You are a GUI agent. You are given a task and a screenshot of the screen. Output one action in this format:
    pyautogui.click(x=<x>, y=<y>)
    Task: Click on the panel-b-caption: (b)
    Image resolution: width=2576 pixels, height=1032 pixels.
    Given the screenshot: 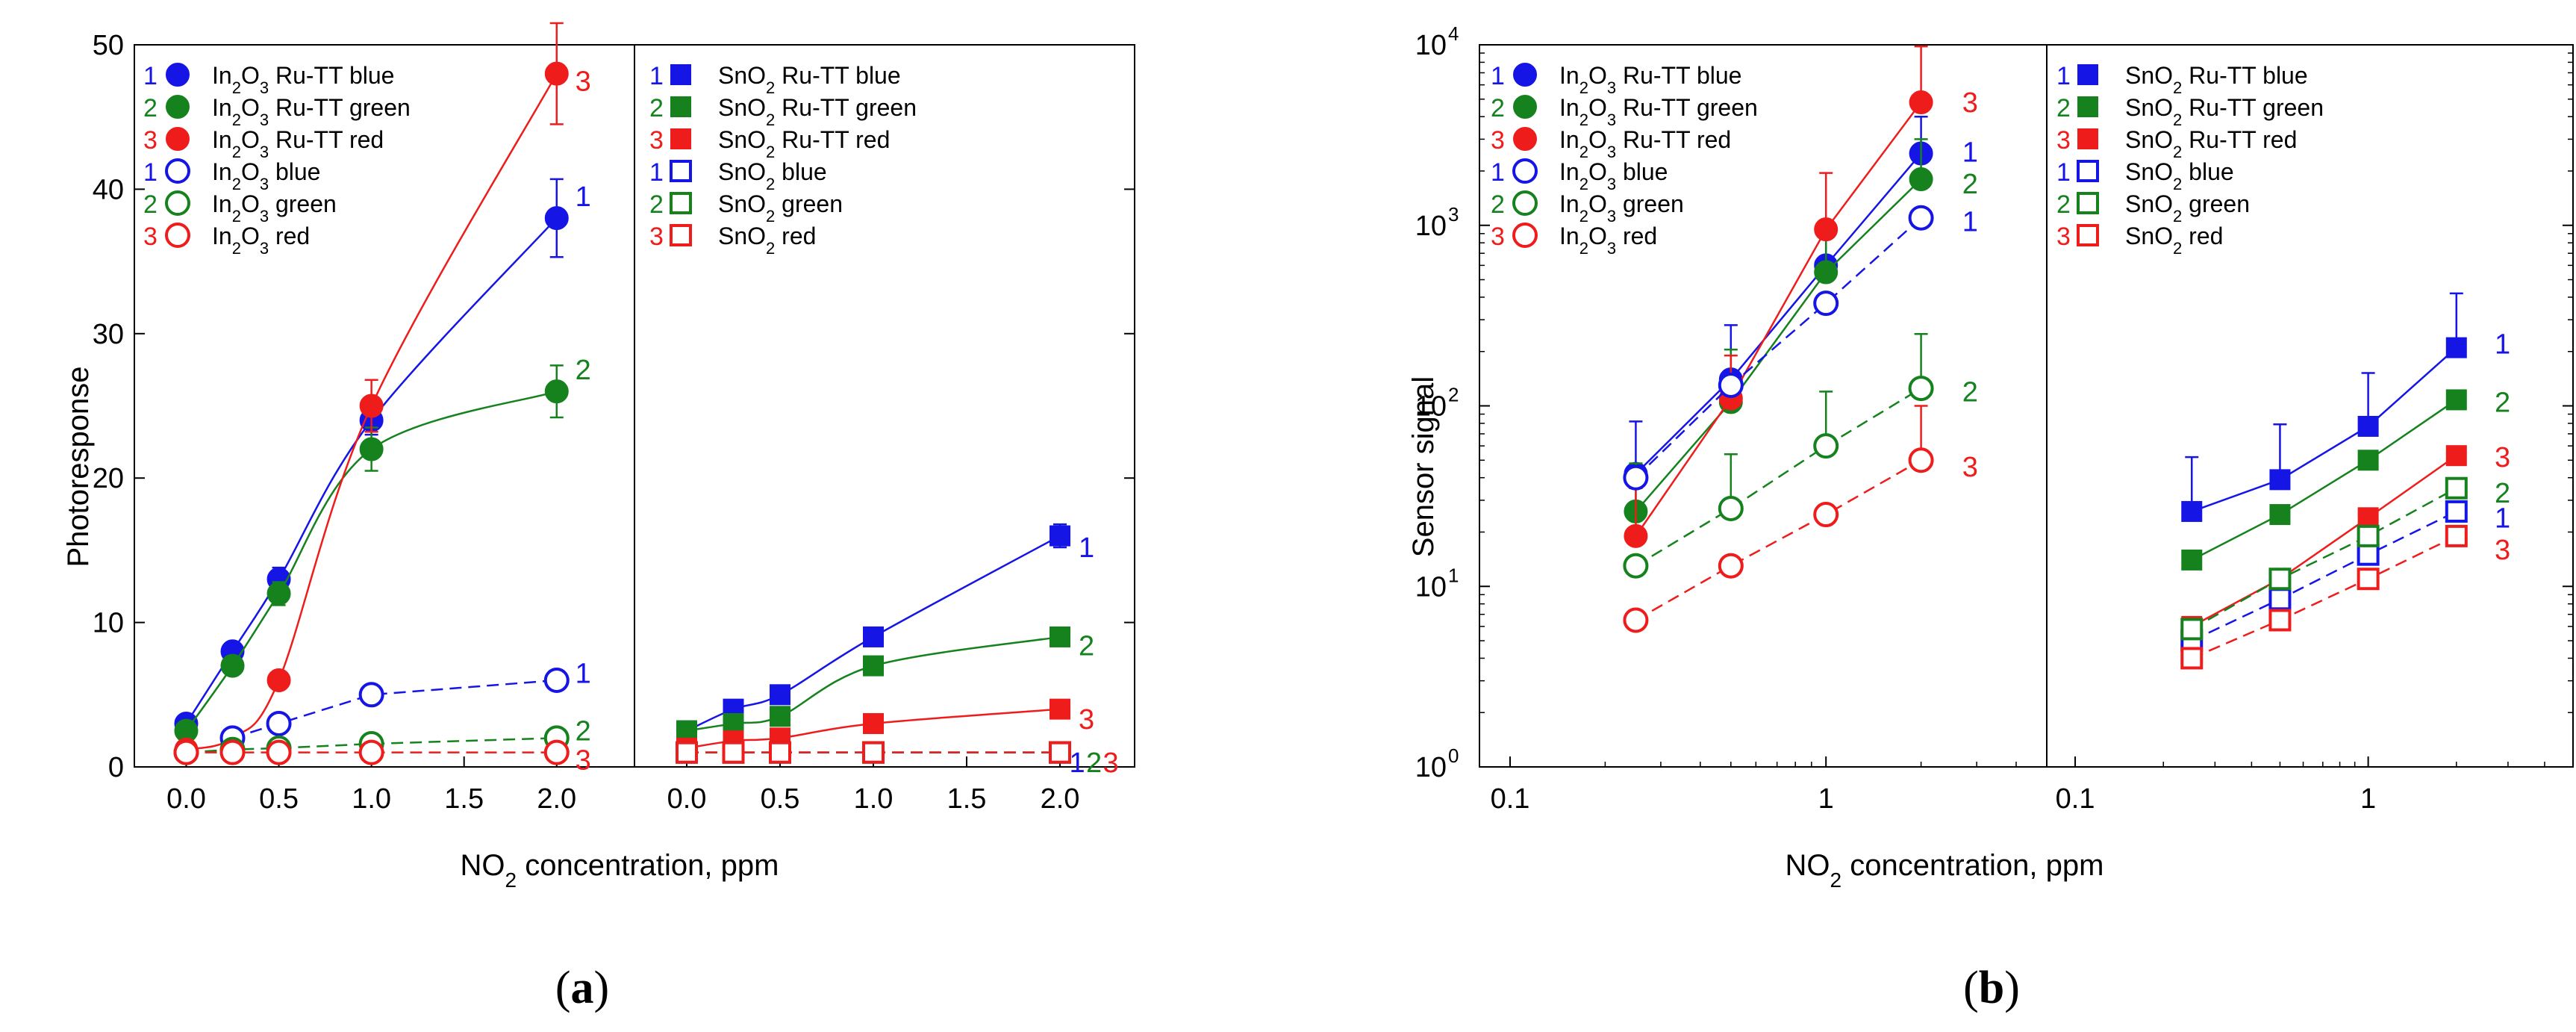 What is the action you would take?
    pyautogui.click(x=1991, y=988)
    